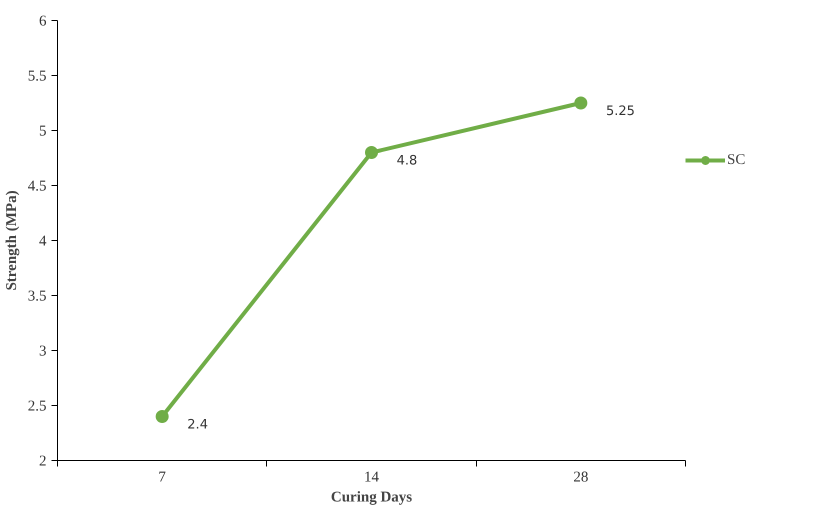  What do you see at coordinates (37, 76) in the screenshot?
I see `y-tick-label: 5.5` at bounding box center [37, 76].